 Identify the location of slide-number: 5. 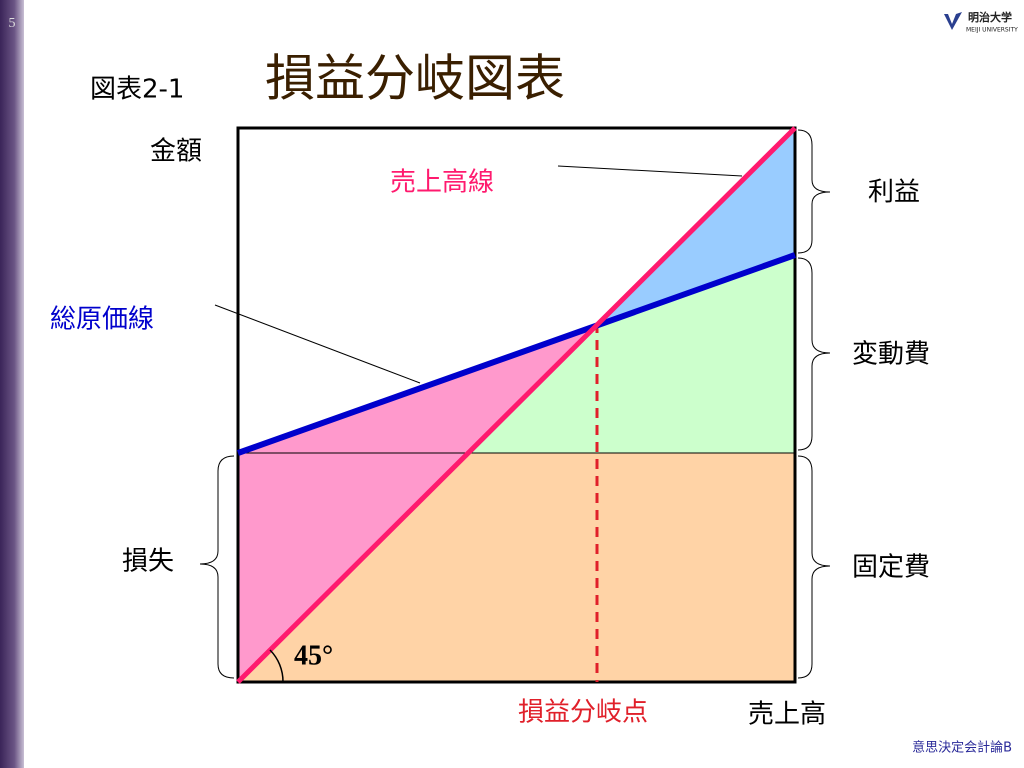
(12, 23).